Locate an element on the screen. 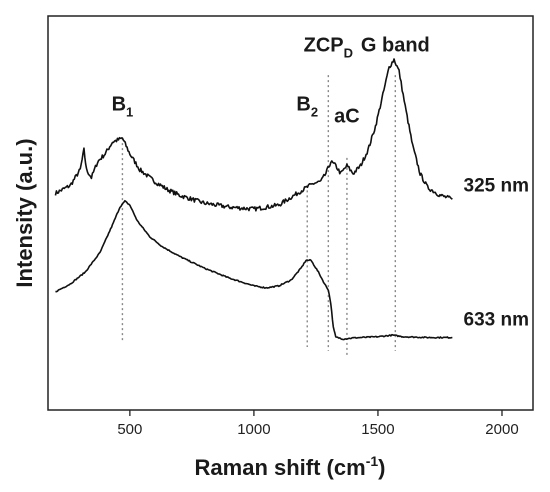  peak-label-sub: 2 is located at coordinates (314, 112).